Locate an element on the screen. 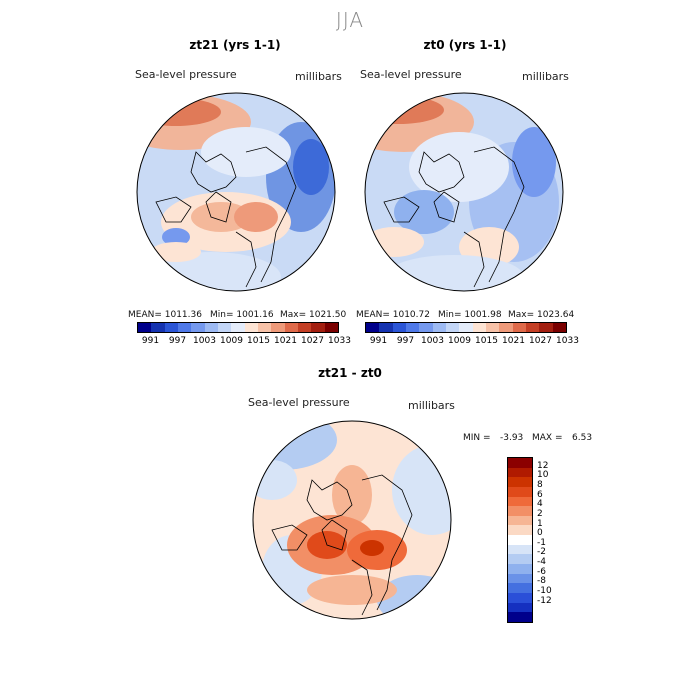  colorbar-tick-label: 1027 is located at coordinates (312, 341).